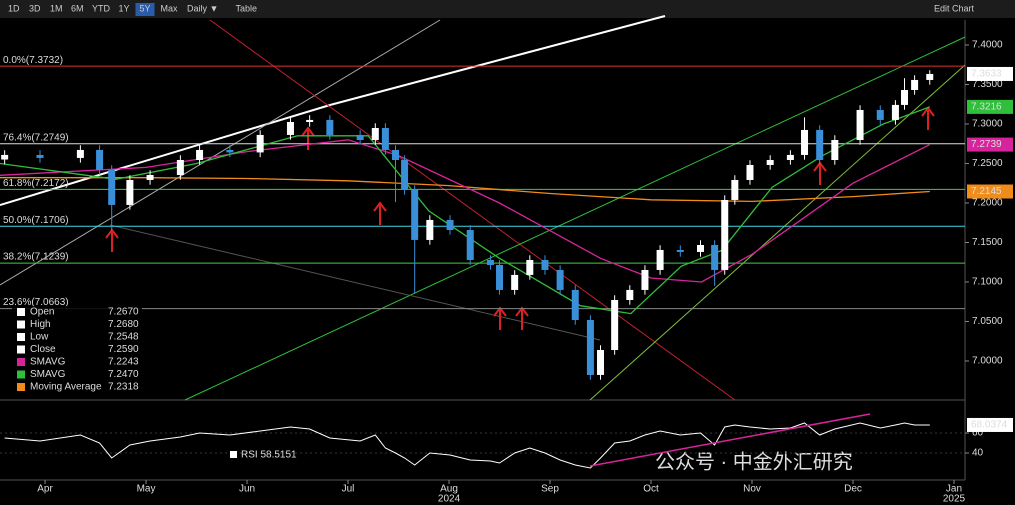 Image resolution: width=1015 pixels, height=505 pixels. I want to click on x-tick-label: Oct, so click(651, 489).